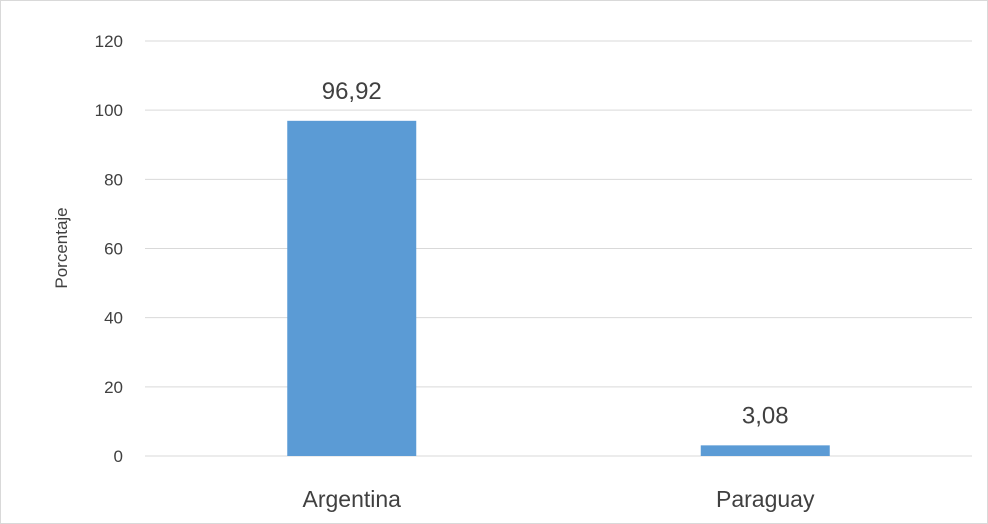 The height and width of the screenshot is (524, 988). What do you see at coordinates (765, 499) in the screenshot?
I see `category-label-paraguay: Paraguay` at bounding box center [765, 499].